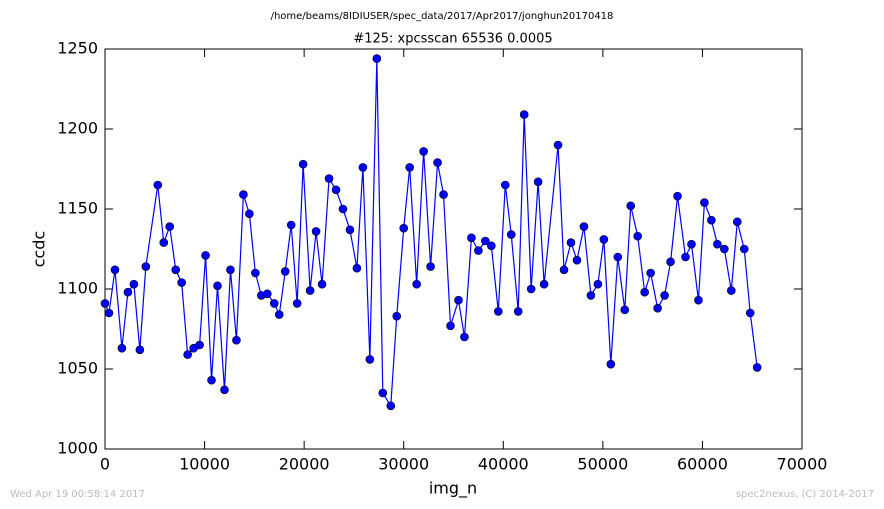  Describe the element at coordinates (503, 464) in the screenshot. I see `x-tick-label: 40000` at that location.